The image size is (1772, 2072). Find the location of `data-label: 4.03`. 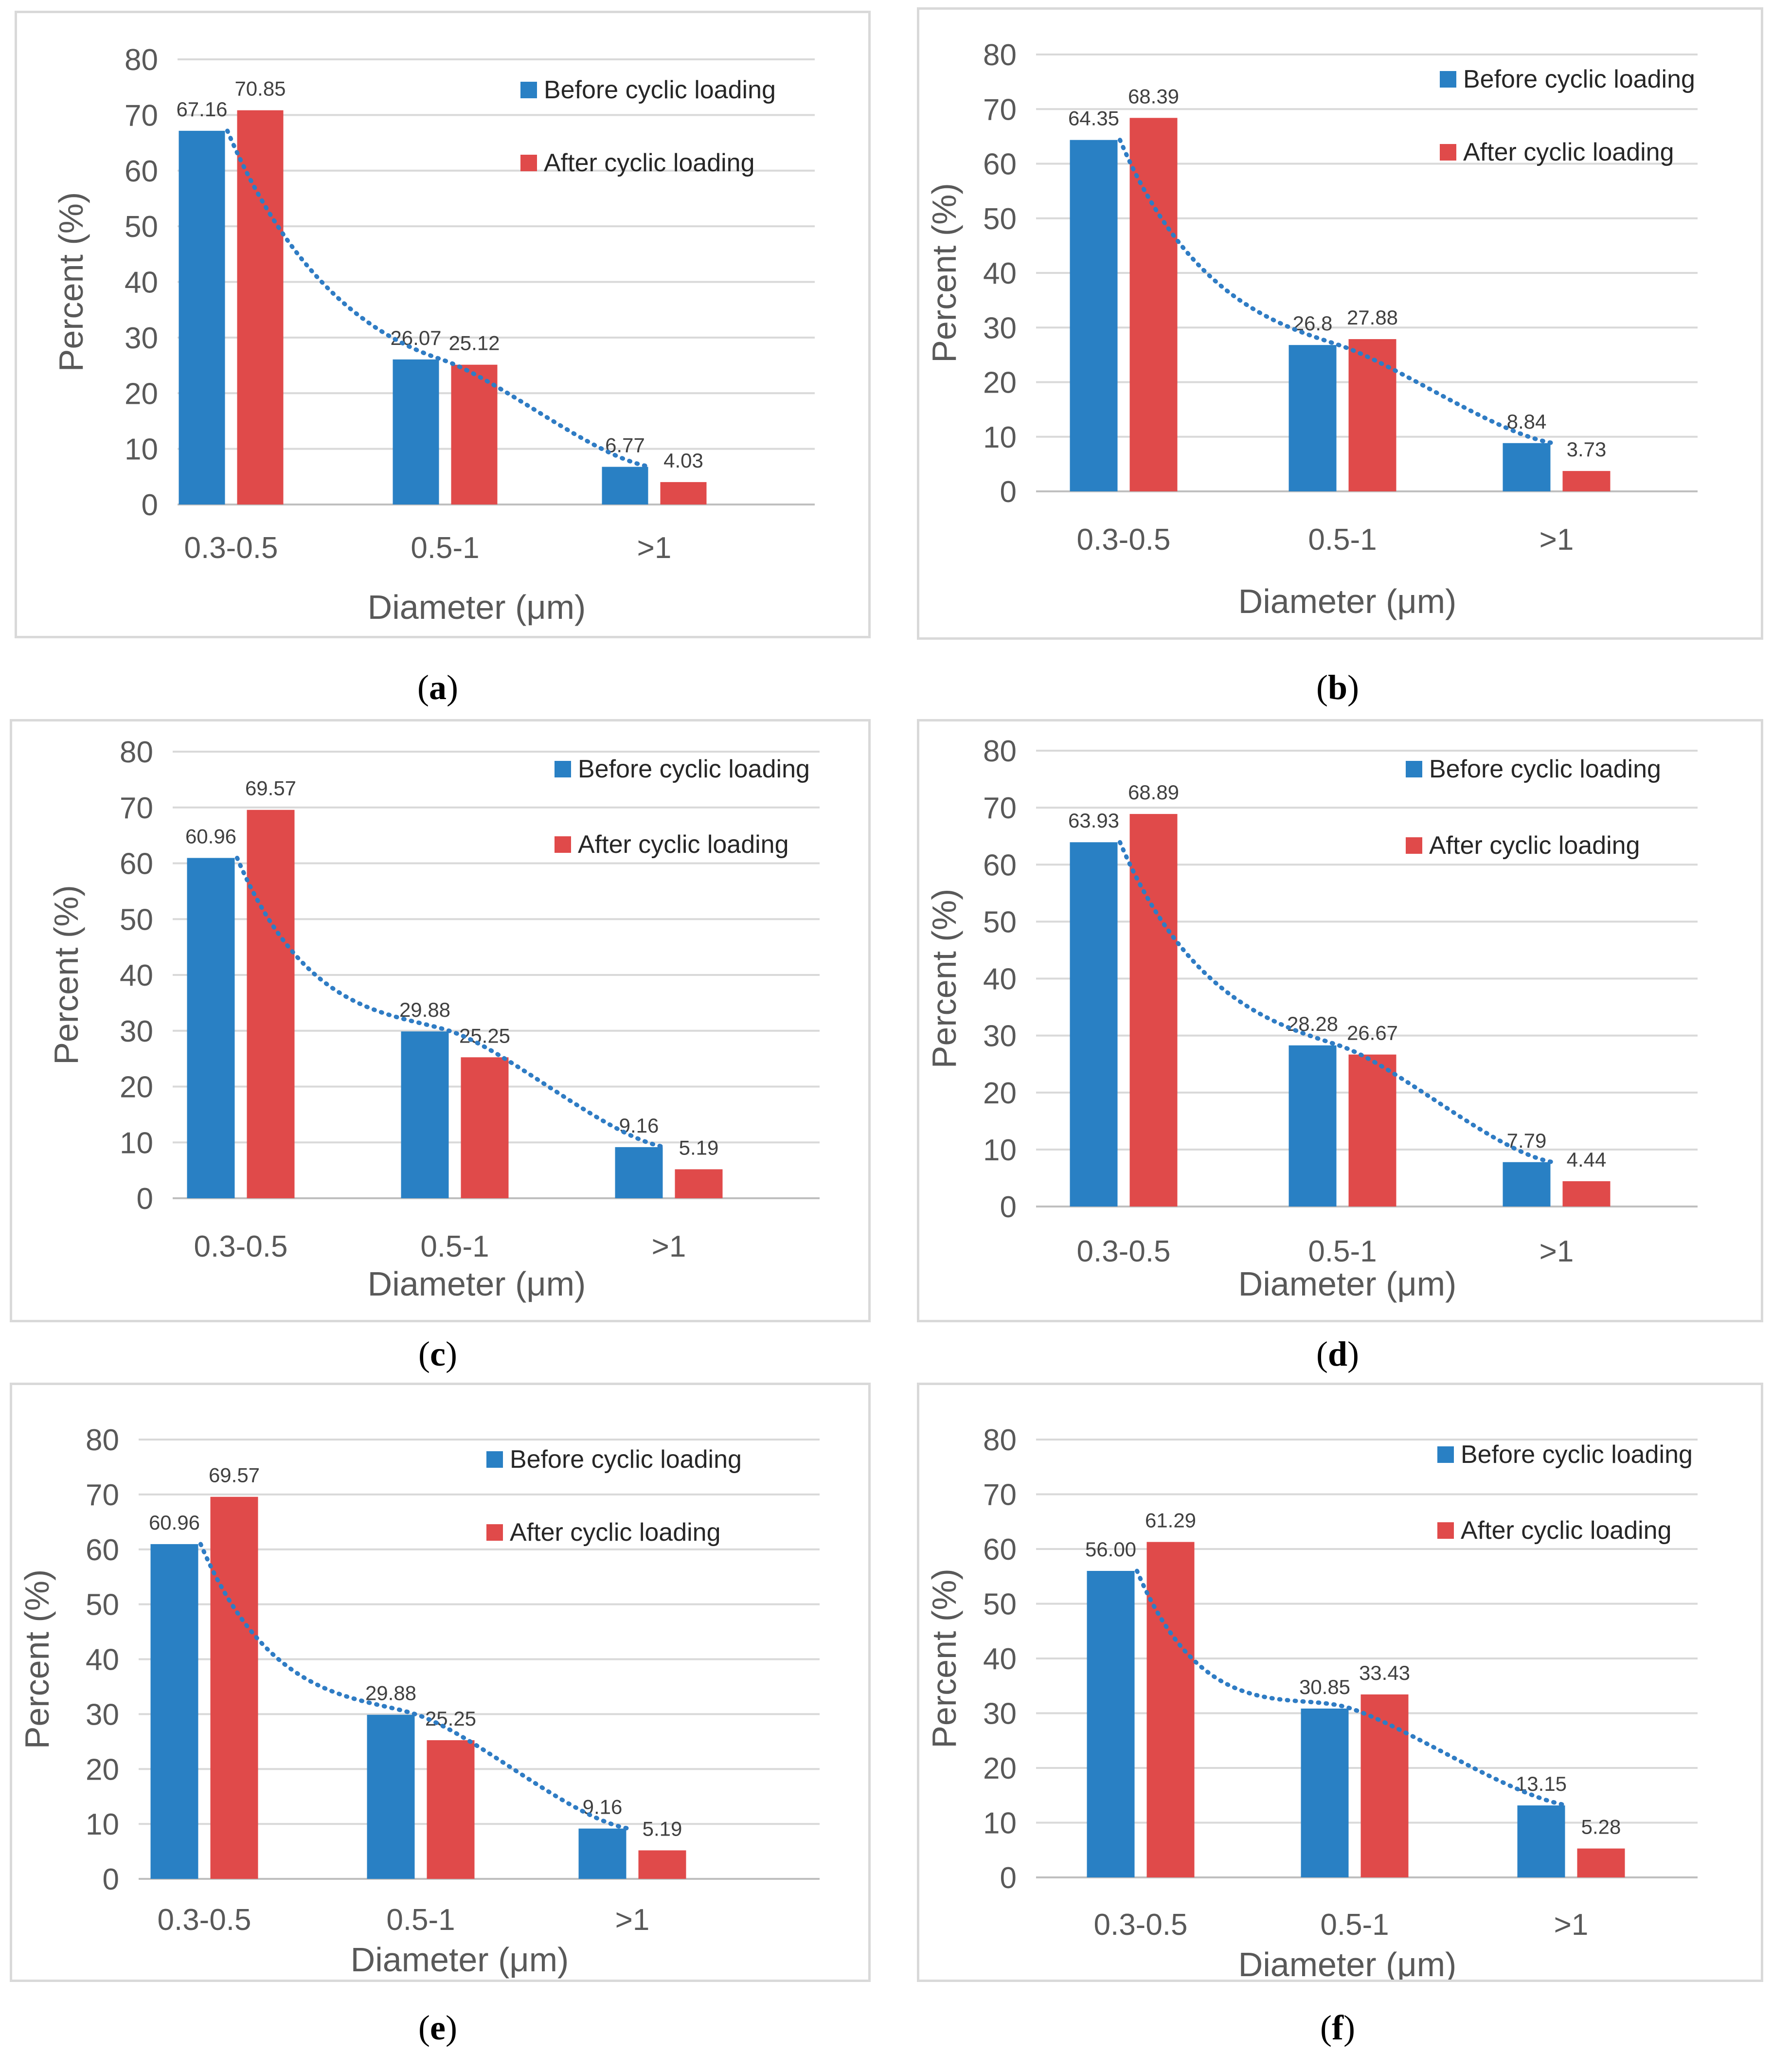

data-label: 4.03 is located at coordinates (683, 460).